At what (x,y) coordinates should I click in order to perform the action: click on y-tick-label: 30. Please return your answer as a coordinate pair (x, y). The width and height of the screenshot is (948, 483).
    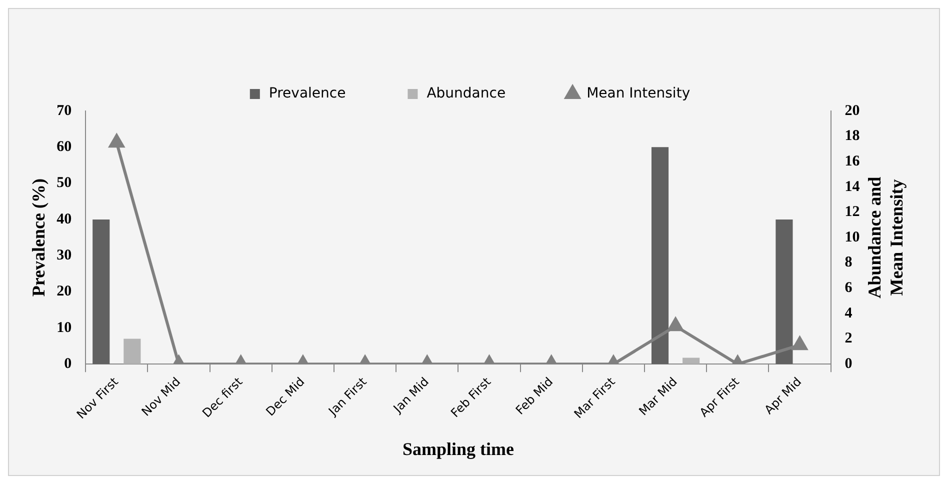
    Looking at the image, I should click on (64, 256).